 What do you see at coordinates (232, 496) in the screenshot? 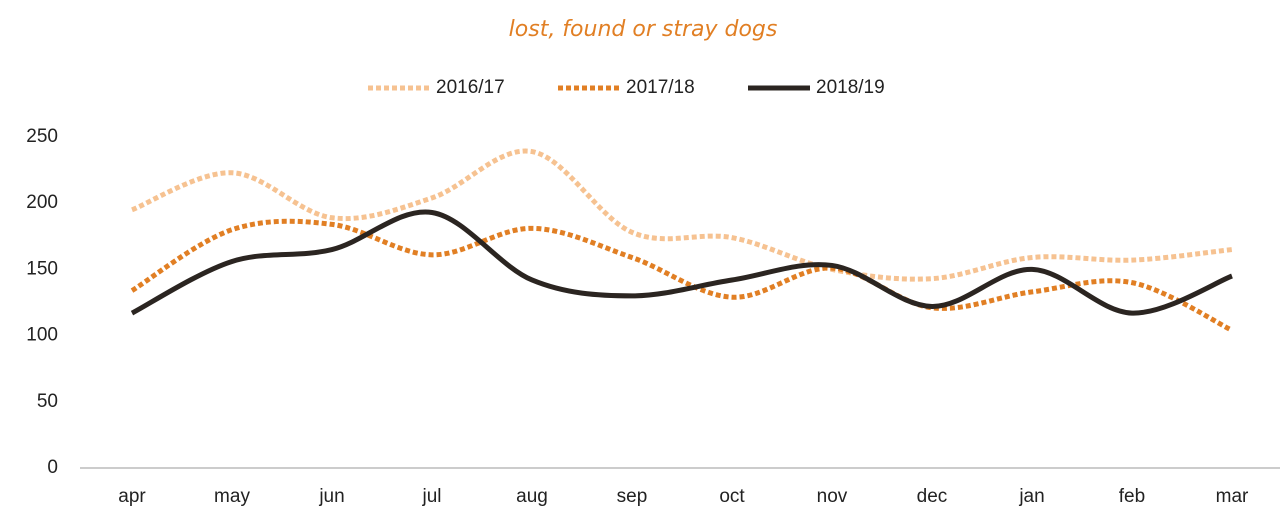
I see `x-tick-label: may` at bounding box center [232, 496].